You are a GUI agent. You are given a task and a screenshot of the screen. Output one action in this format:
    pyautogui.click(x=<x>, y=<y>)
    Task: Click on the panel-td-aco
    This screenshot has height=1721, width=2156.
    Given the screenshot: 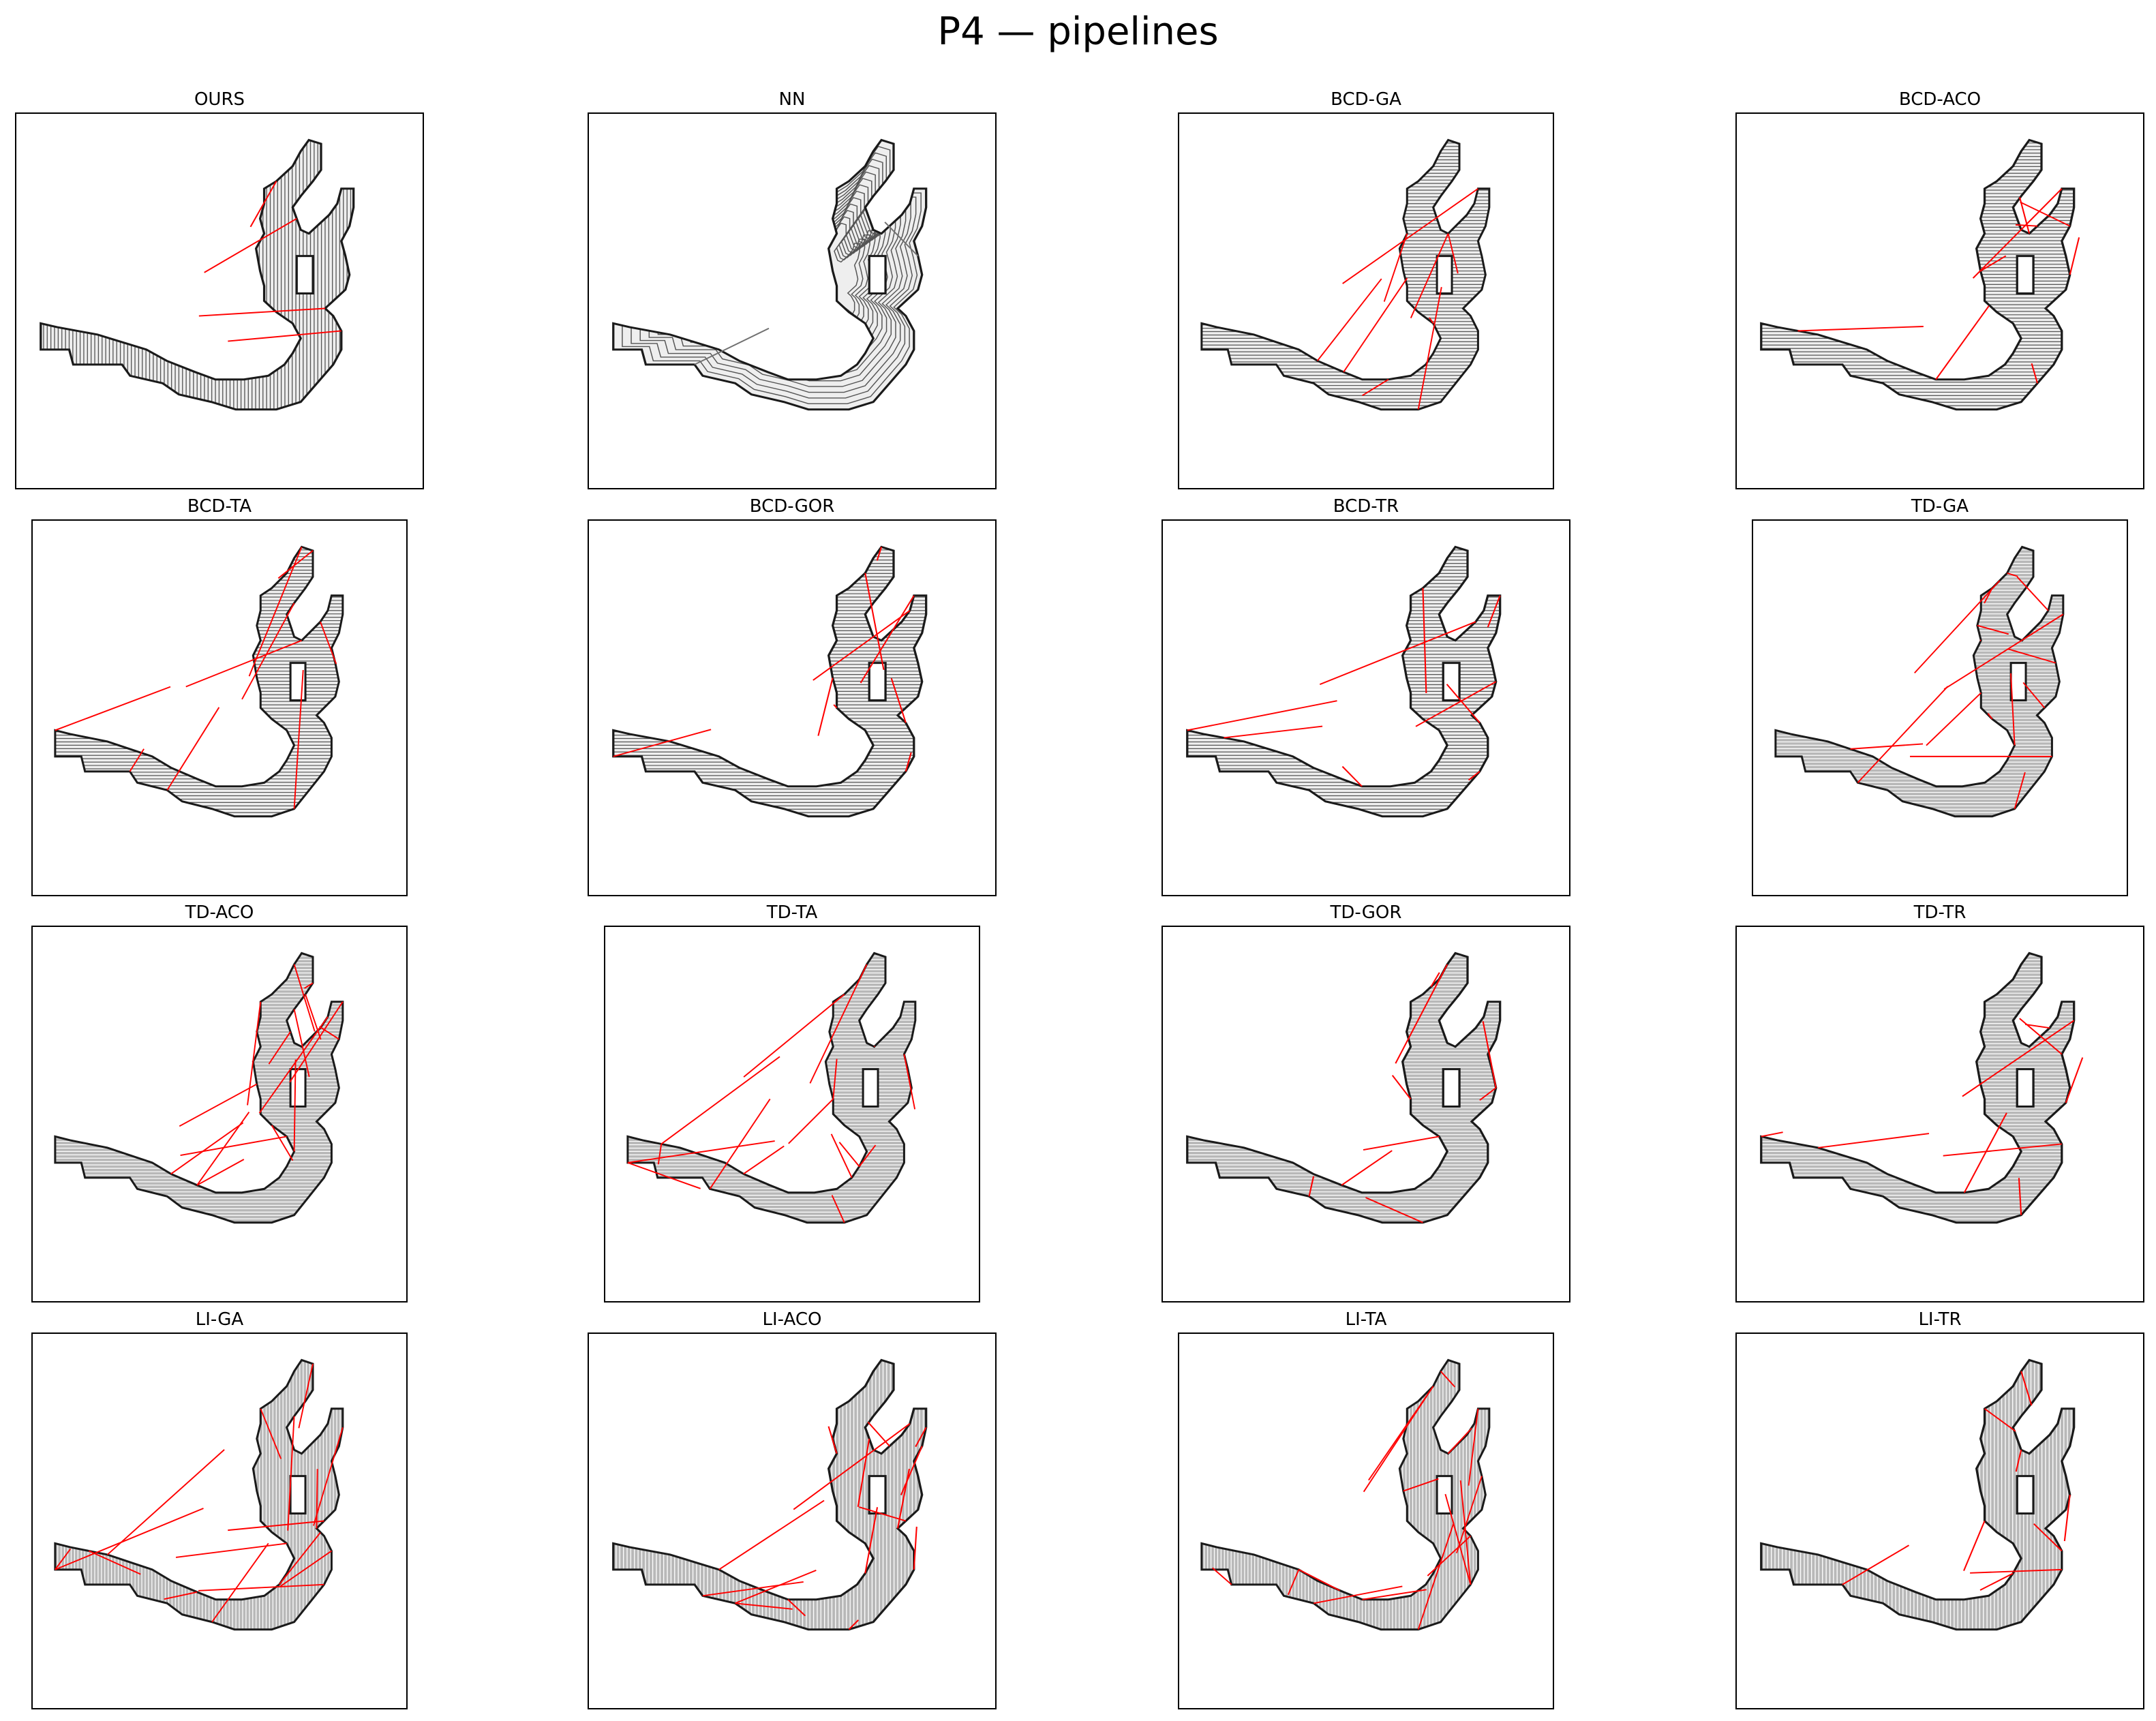 What is the action you would take?
    pyautogui.click(x=219, y=1114)
    